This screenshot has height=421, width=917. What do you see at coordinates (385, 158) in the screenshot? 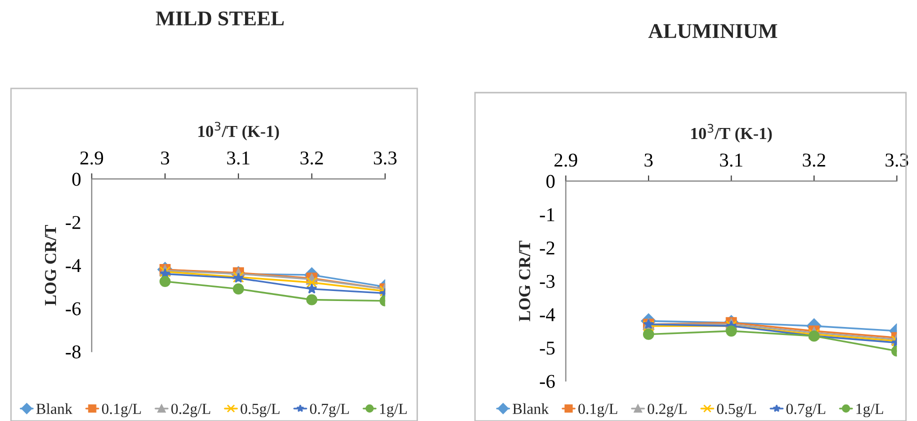
I see `x-tick-label: 3.3` at bounding box center [385, 158].